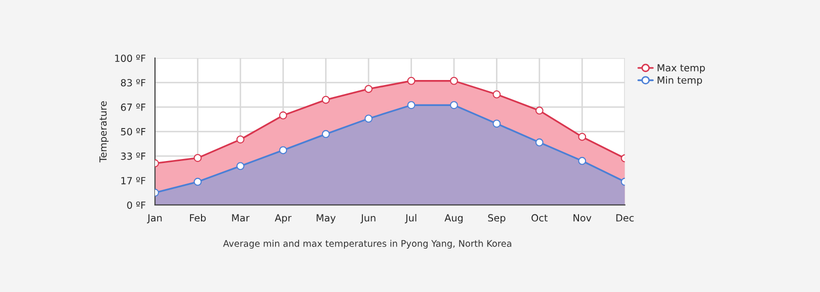  Describe the element at coordinates (154, 219) in the screenshot. I see `x-tick-label: Jan` at that location.